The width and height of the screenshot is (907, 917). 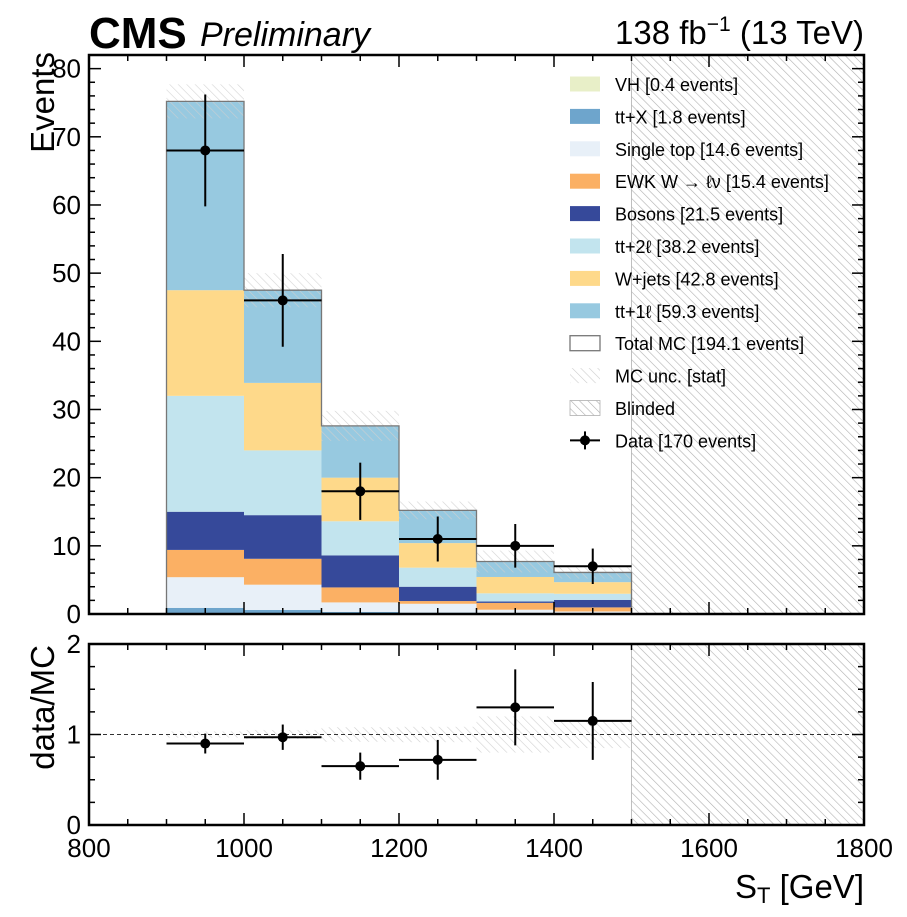 I want to click on legend-label-4: Bosons [21.5 events], so click(x=699, y=215).